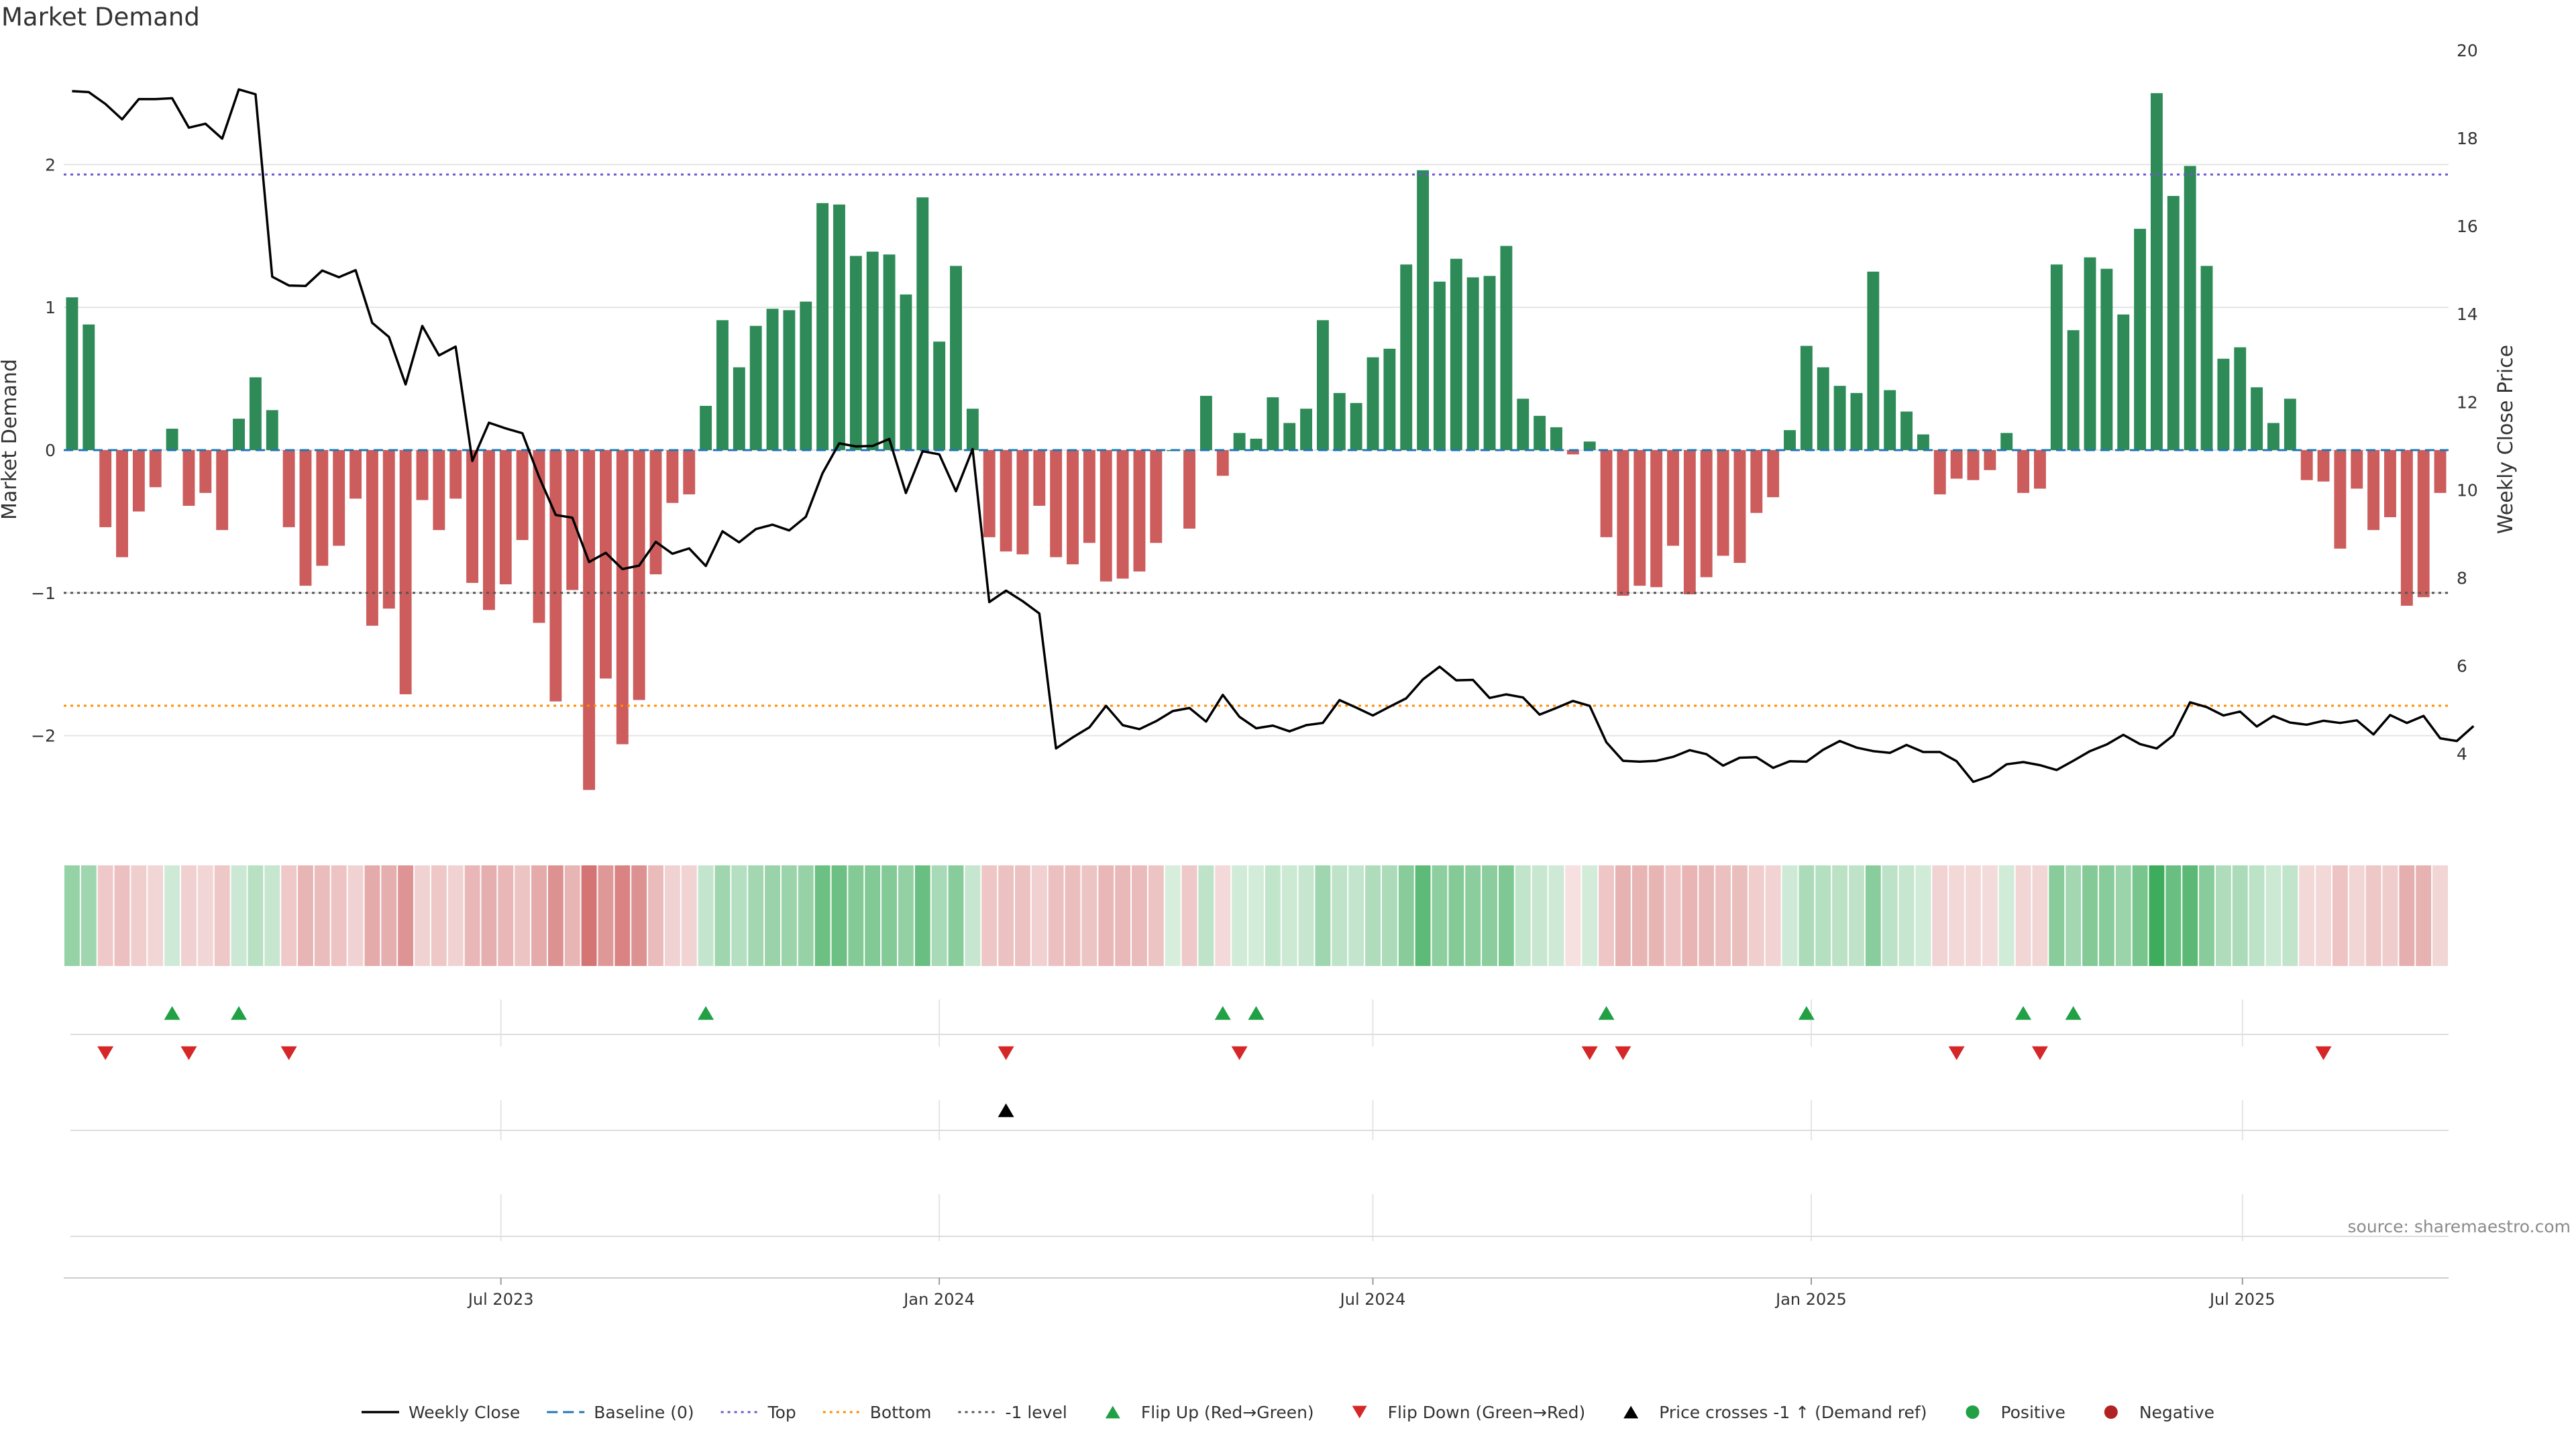 The height and width of the screenshot is (1449, 2576). I want to click on legend-label: Flip Down (Green→Red), so click(1487, 1412).